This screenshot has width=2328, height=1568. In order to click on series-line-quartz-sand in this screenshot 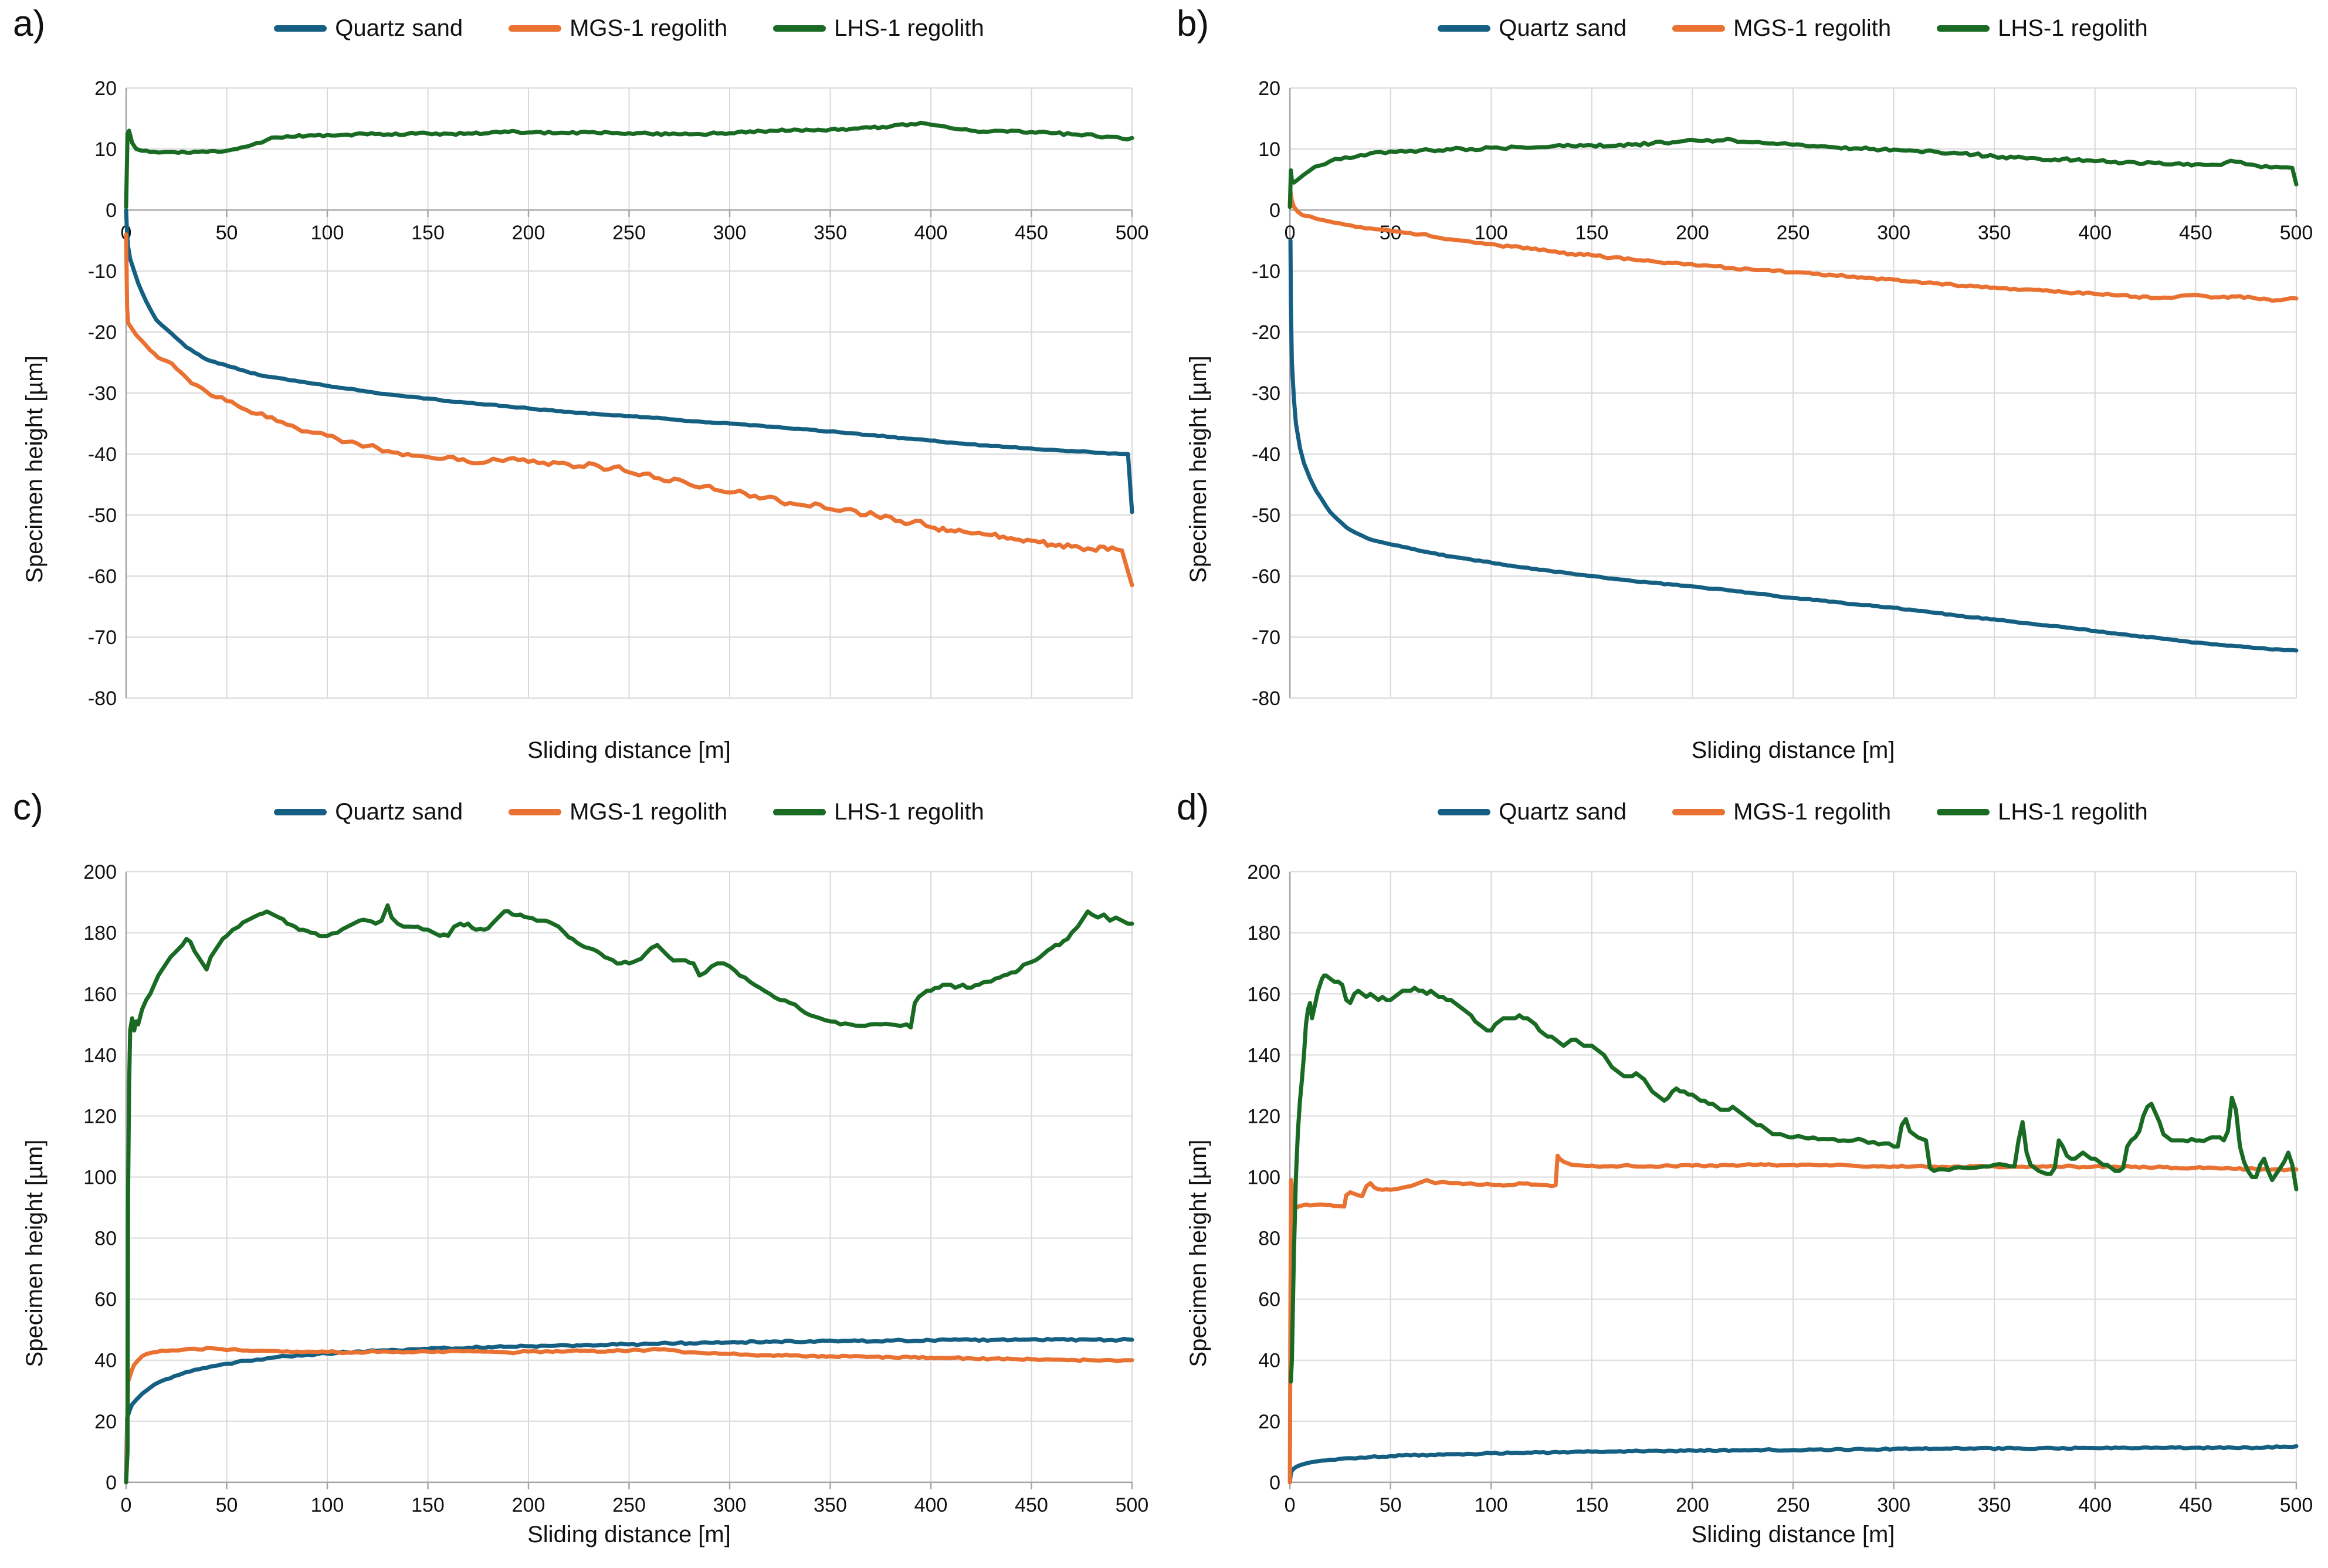, I will do `click(629, 361)`.